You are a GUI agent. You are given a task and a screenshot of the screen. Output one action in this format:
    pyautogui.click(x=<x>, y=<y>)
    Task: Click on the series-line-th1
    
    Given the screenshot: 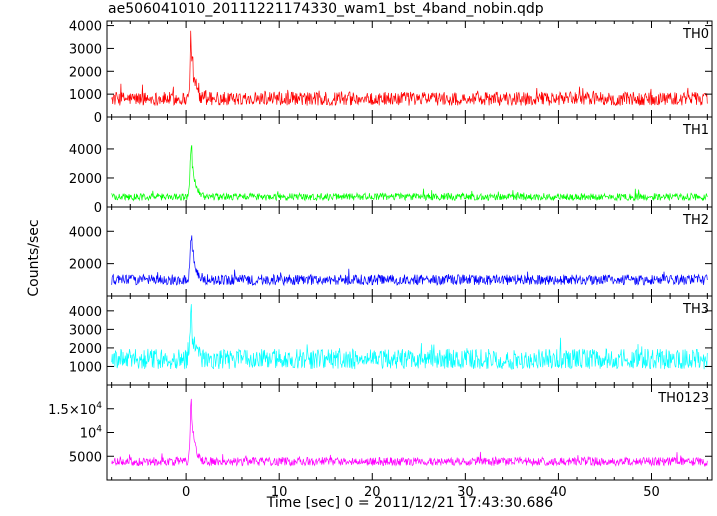 What is the action you would take?
    pyautogui.click(x=409, y=173)
    